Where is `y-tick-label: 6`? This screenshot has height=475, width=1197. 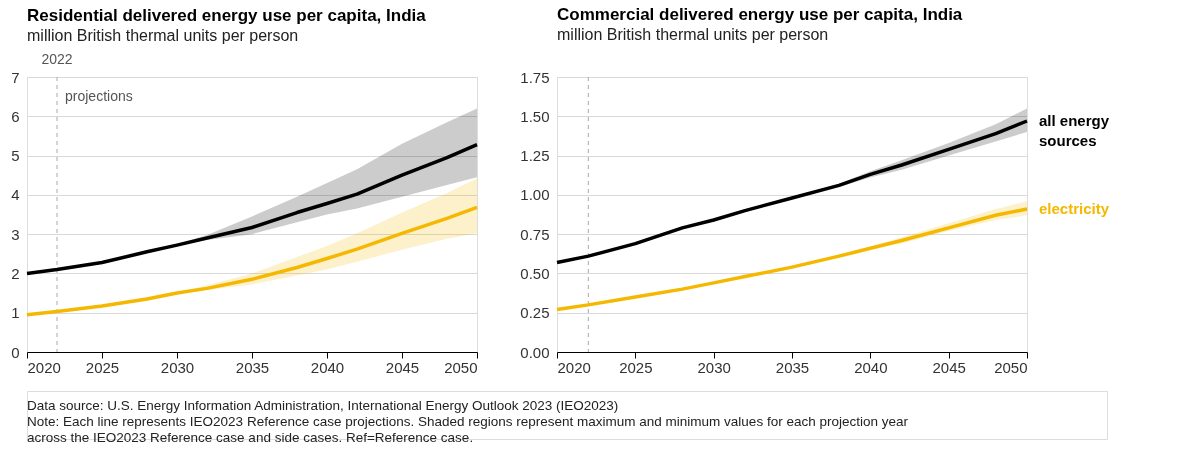
y-tick-label: 6 is located at coordinates (15, 116).